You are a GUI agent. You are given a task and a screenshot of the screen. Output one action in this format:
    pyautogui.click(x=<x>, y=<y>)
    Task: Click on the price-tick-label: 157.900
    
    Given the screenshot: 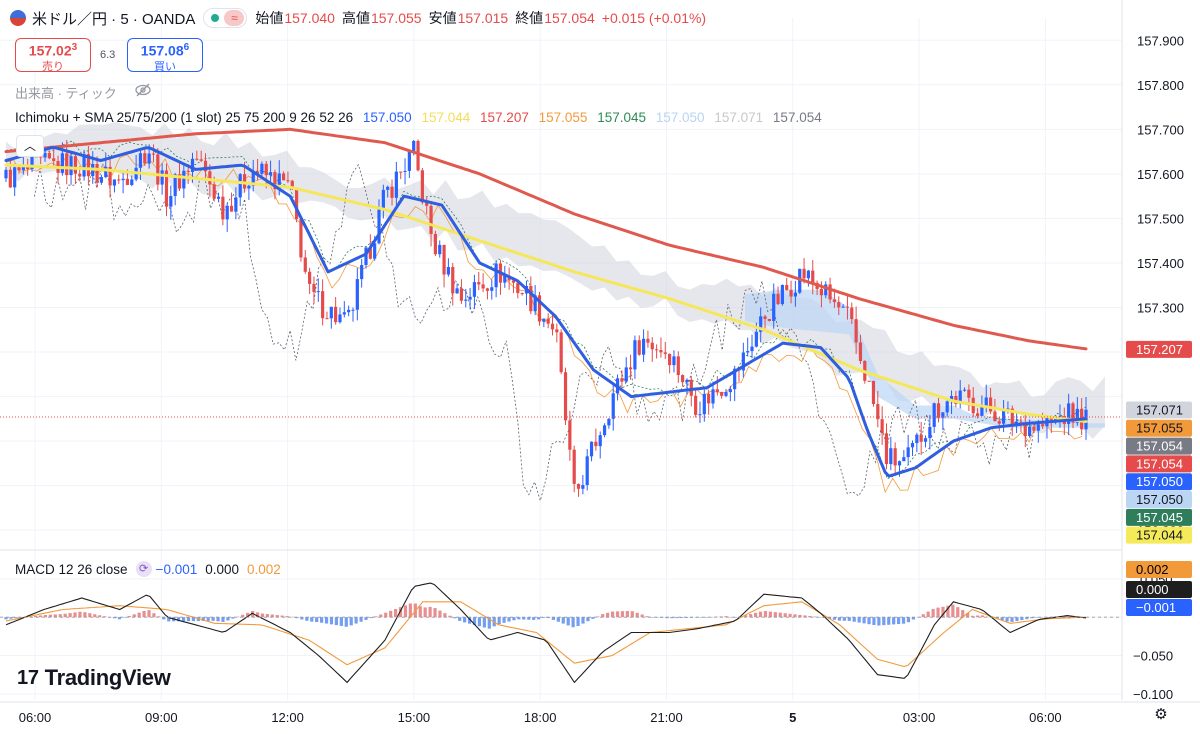 What is the action you would take?
    pyautogui.click(x=1160, y=40)
    